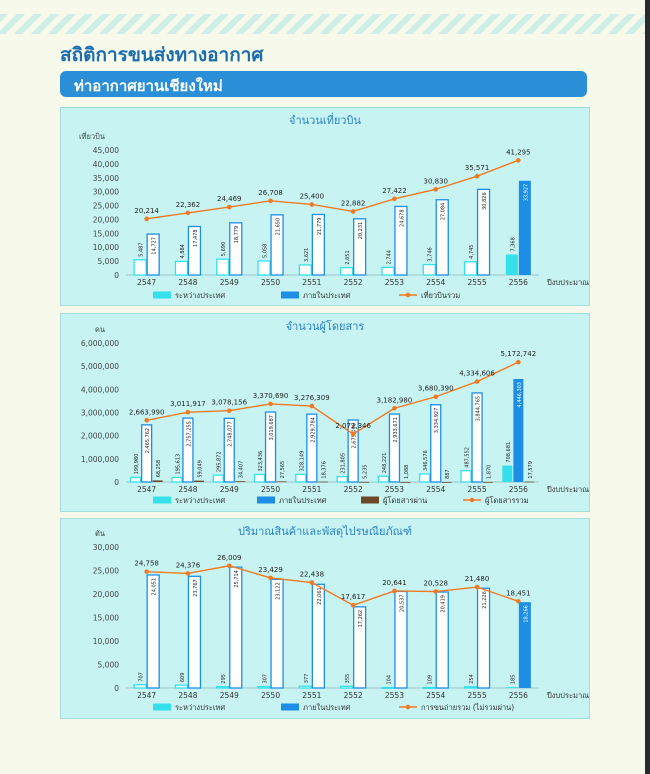  What do you see at coordinates (162, 55) in the screenshot?
I see `page-title: สถิติการขนส่งทางอากาศ` at bounding box center [162, 55].